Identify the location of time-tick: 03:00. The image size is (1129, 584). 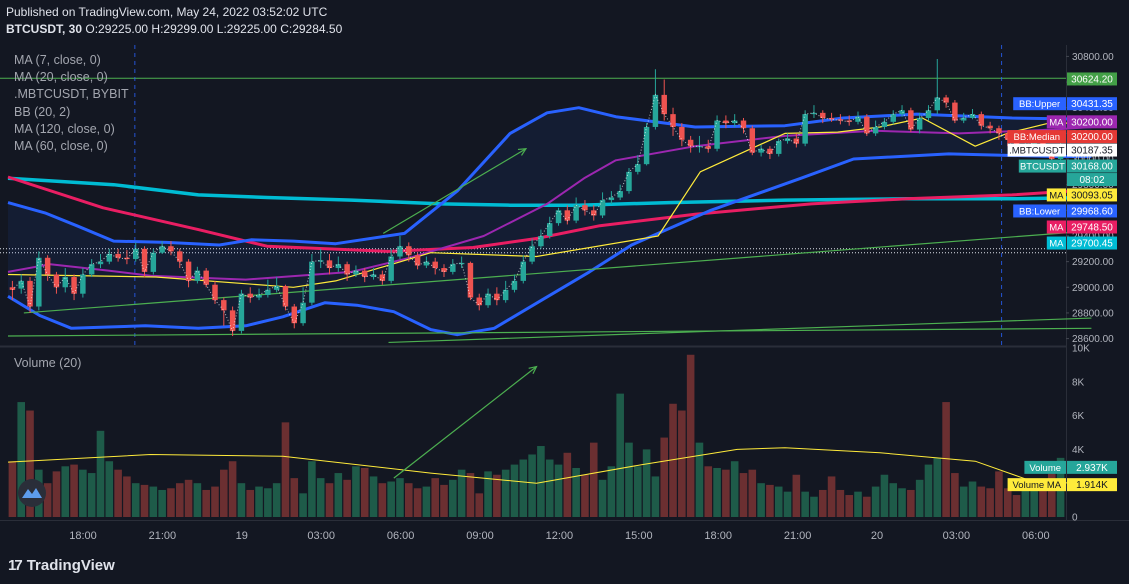
(321, 536).